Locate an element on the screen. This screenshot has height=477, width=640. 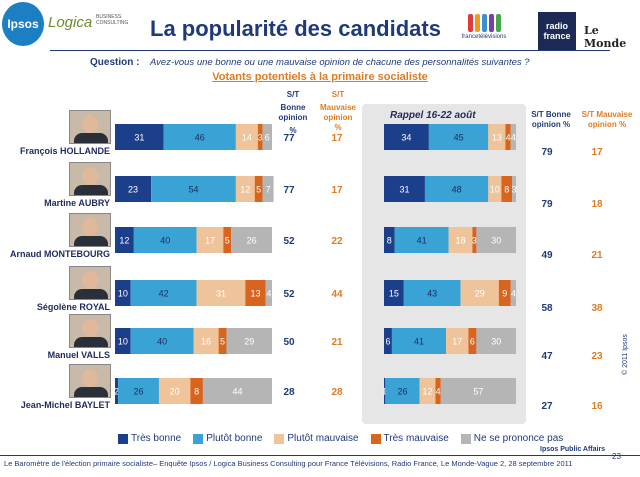
recall-data-label: 6 is located at coordinates (387, 342).